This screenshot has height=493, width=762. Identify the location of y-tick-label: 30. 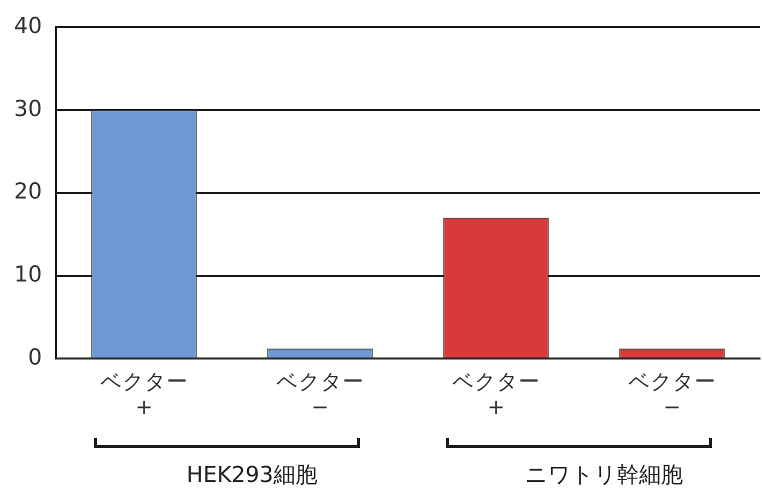
(28, 109).